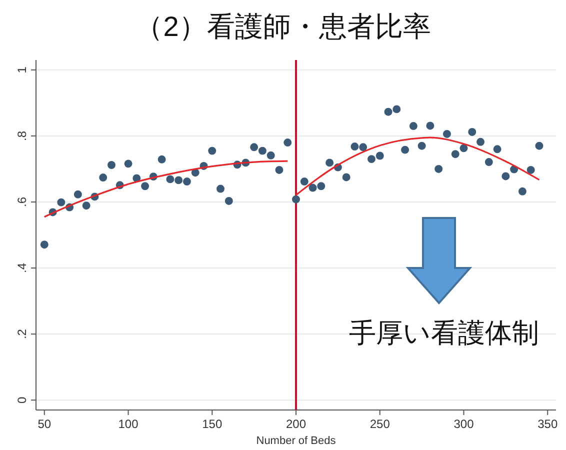 The height and width of the screenshot is (450, 566). What do you see at coordinates (296, 441) in the screenshot?
I see `x-axis-title: Number of Beds` at bounding box center [296, 441].